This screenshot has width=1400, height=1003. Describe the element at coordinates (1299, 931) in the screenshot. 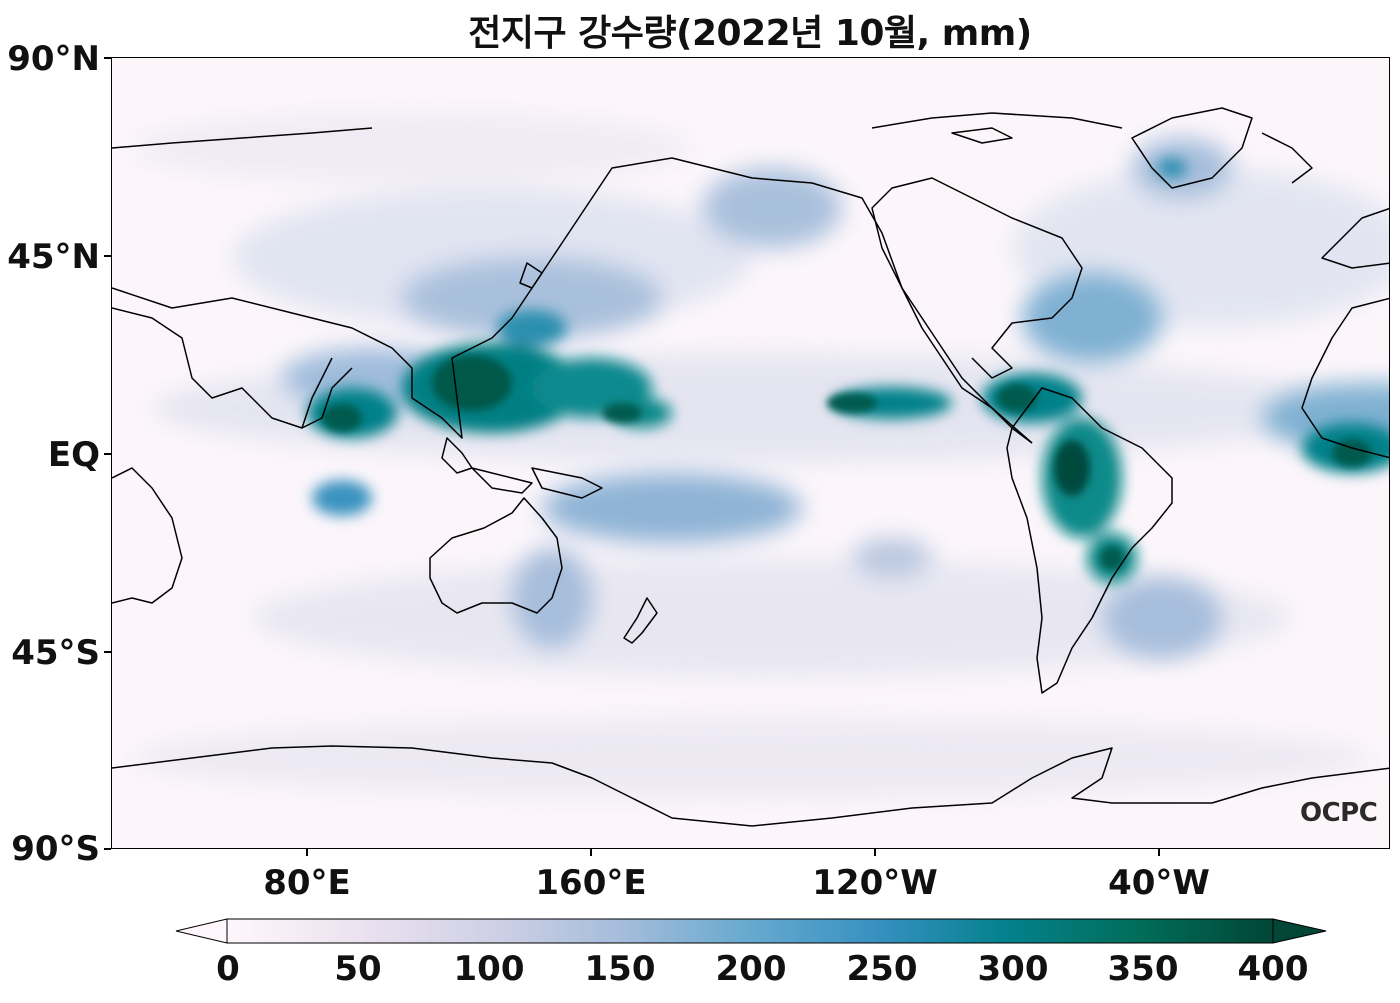

I see `colorbar-max-extend` at that location.